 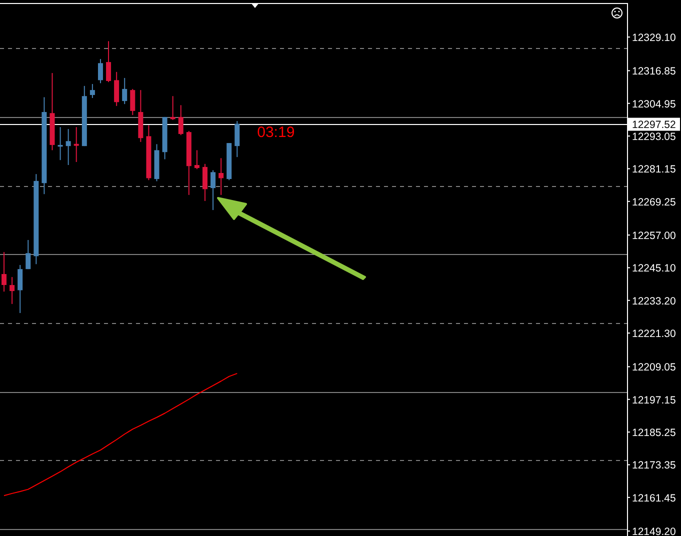 What do you see at coordinates (654, 38) in the screenshot?
I see `y-tick-label: 12329.10` at bounding box center [654, 38].